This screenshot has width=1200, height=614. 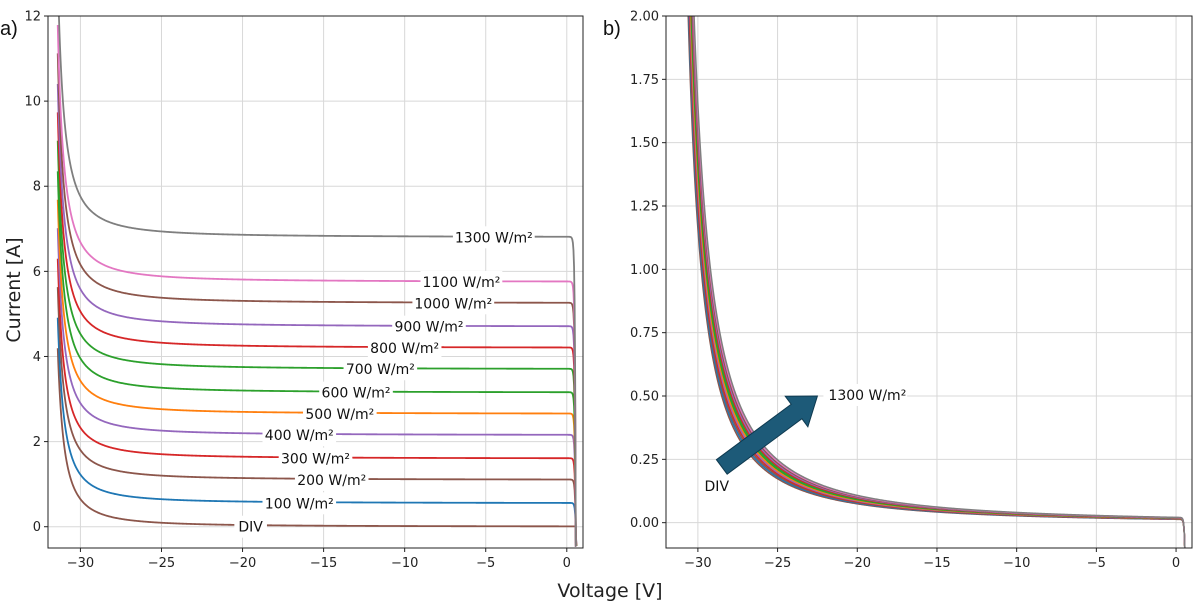 What do you see at coordinates (37, 442) in the screenshot?
I see `panel-a-y-tick-label: 2` at bounding box center [37, 442].